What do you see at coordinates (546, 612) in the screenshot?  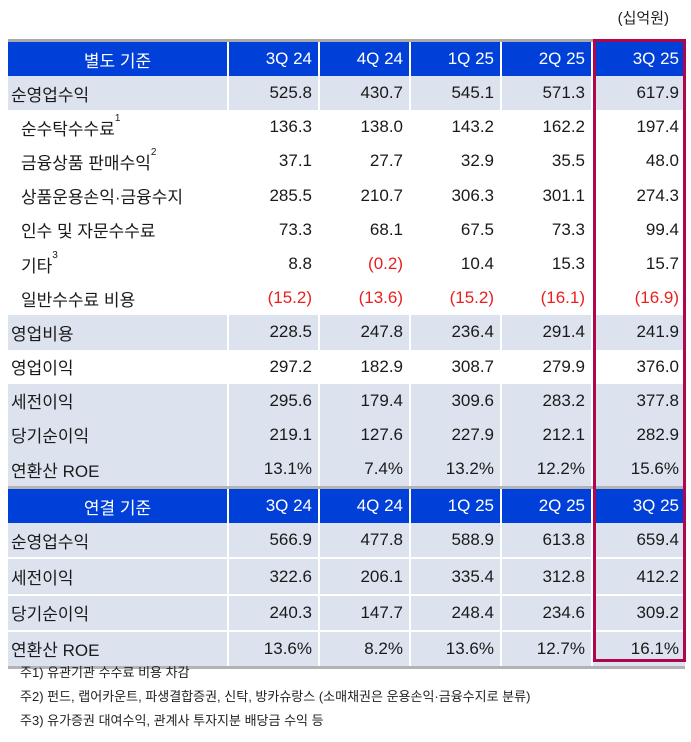 I see `cell: 234.6` at bounding box center [546, 612].